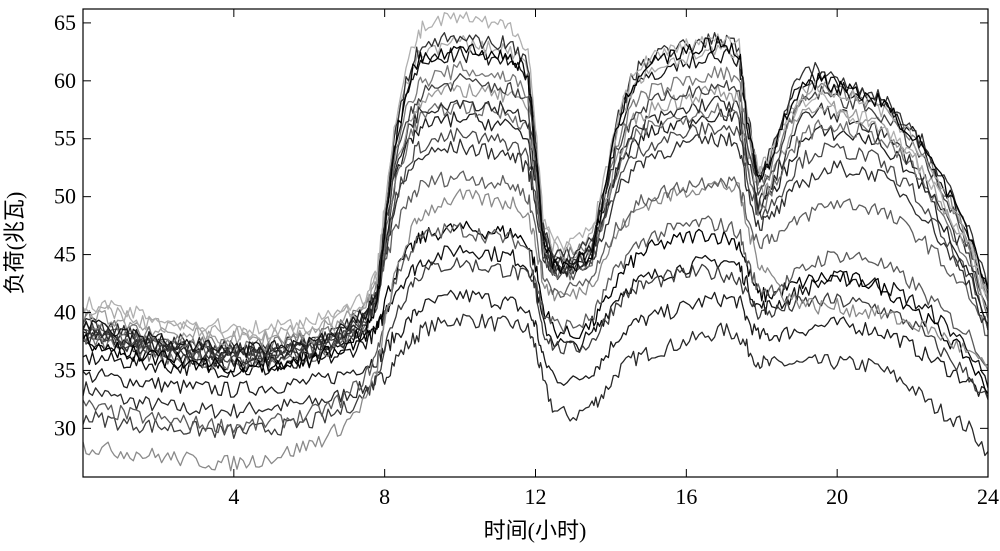  What do you see at coordinates (65, 22) in the screenshot?
I see `y-tick-label: 65` at bounding box center [65, 22].